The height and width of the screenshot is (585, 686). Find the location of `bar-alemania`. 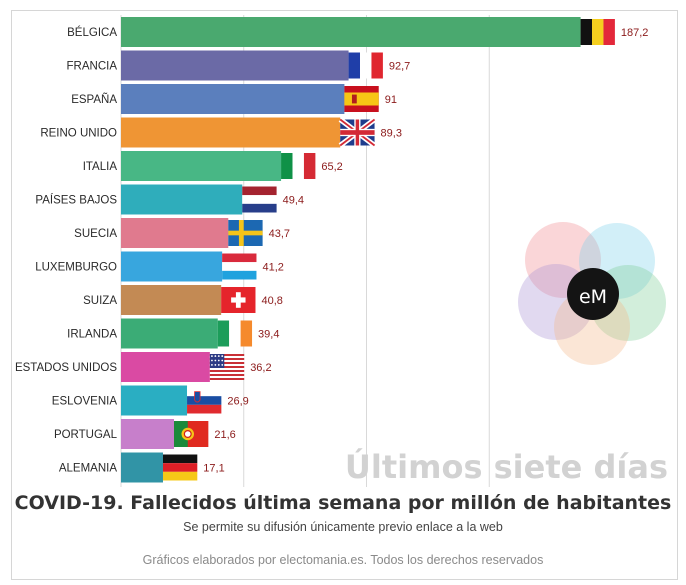

bar-alemania is located at coordinates (142, 467).